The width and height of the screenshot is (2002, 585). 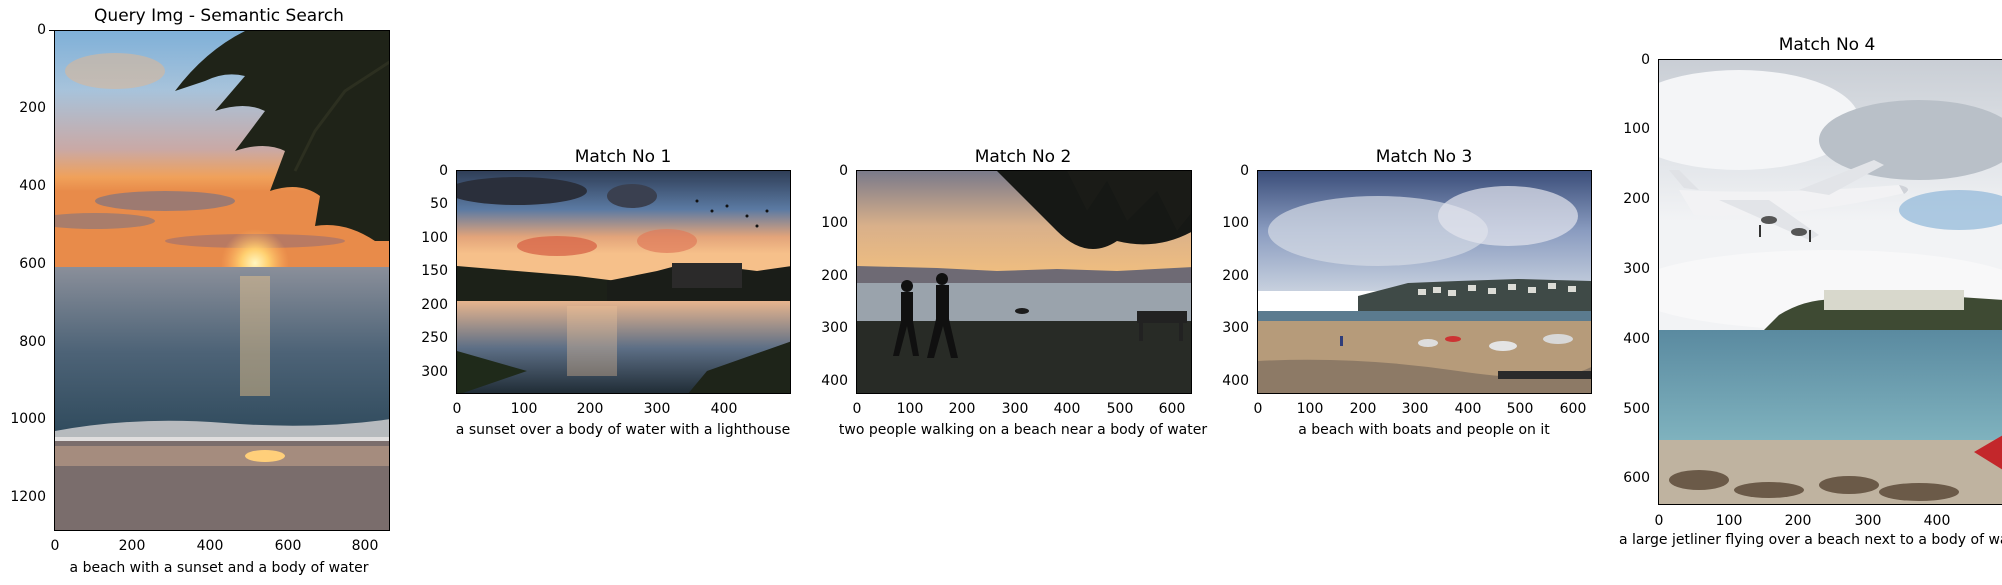 What do you see at coordinates (1827, 45) in the screenshot?
I see `panel-title: Match No 4` at bounding box center [1827, 45].